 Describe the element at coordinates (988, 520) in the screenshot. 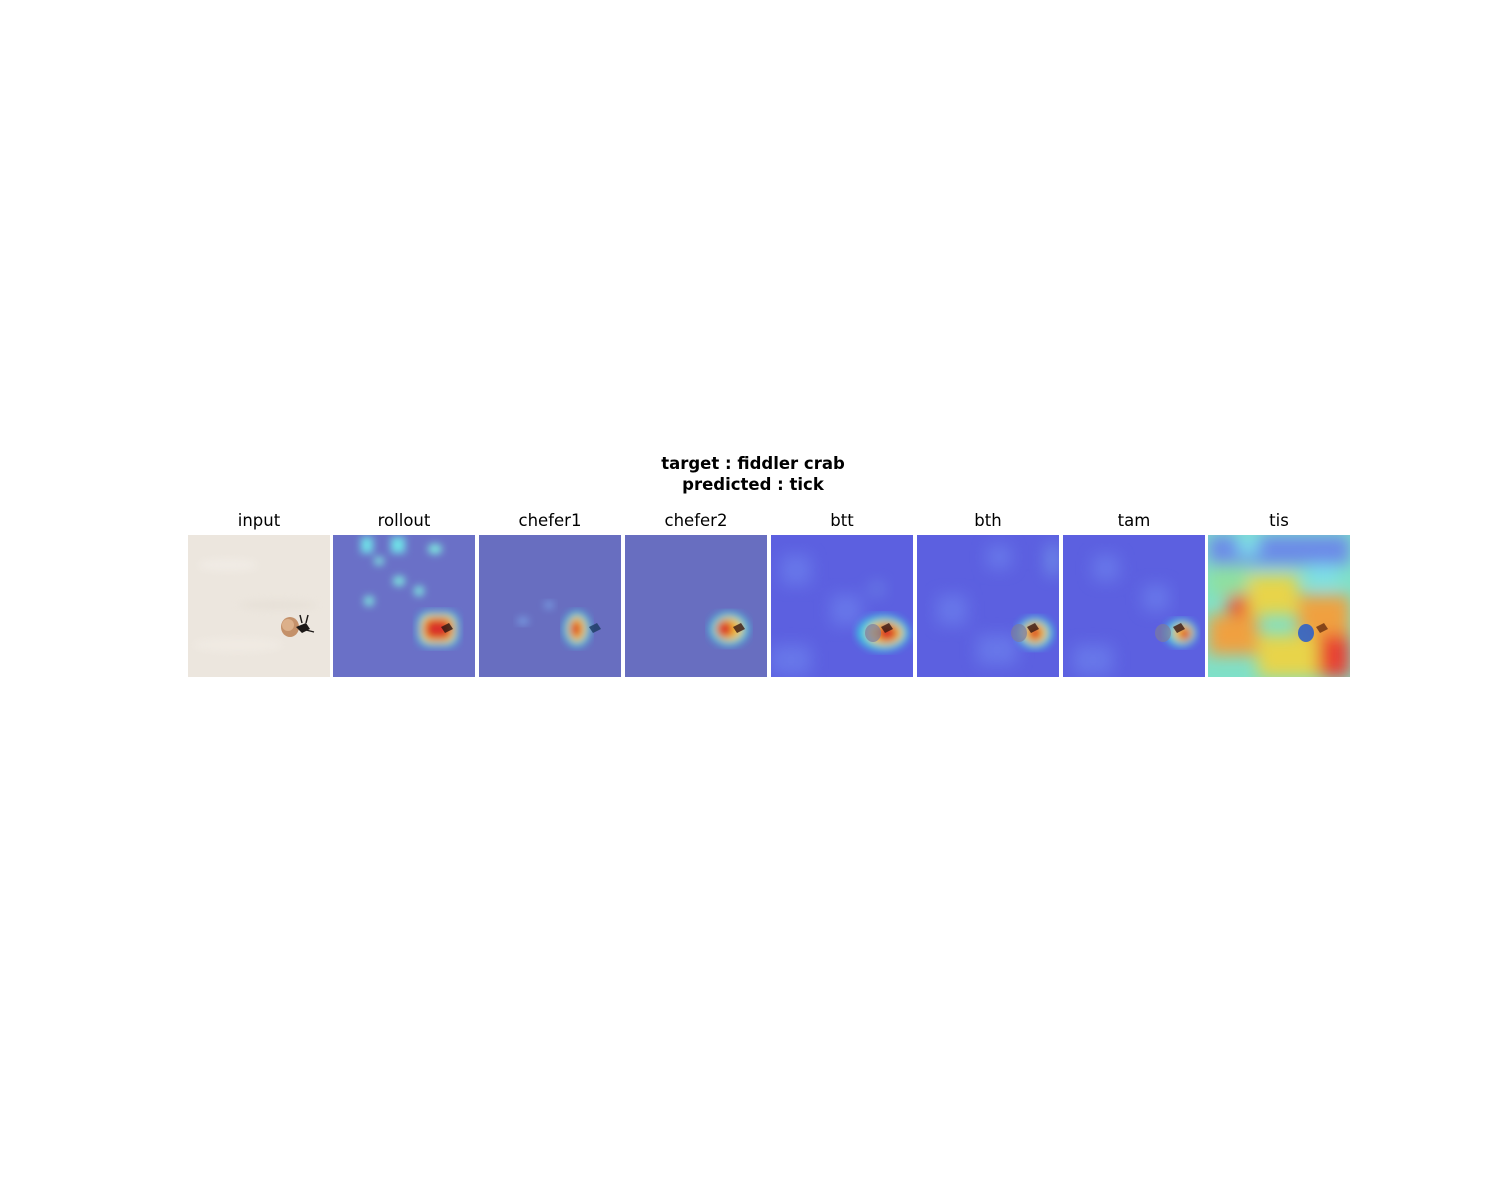

I see `panel-title-bth: bth` at that location.